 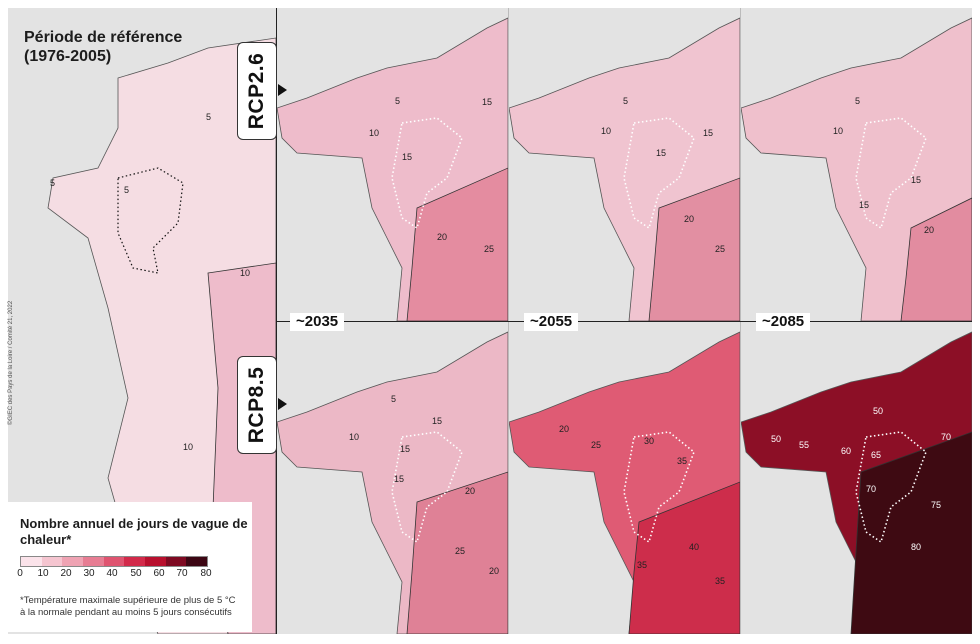 I want to click on map-rcp26-2085: 5 10 15 15 20, so click(x=856, y=164).